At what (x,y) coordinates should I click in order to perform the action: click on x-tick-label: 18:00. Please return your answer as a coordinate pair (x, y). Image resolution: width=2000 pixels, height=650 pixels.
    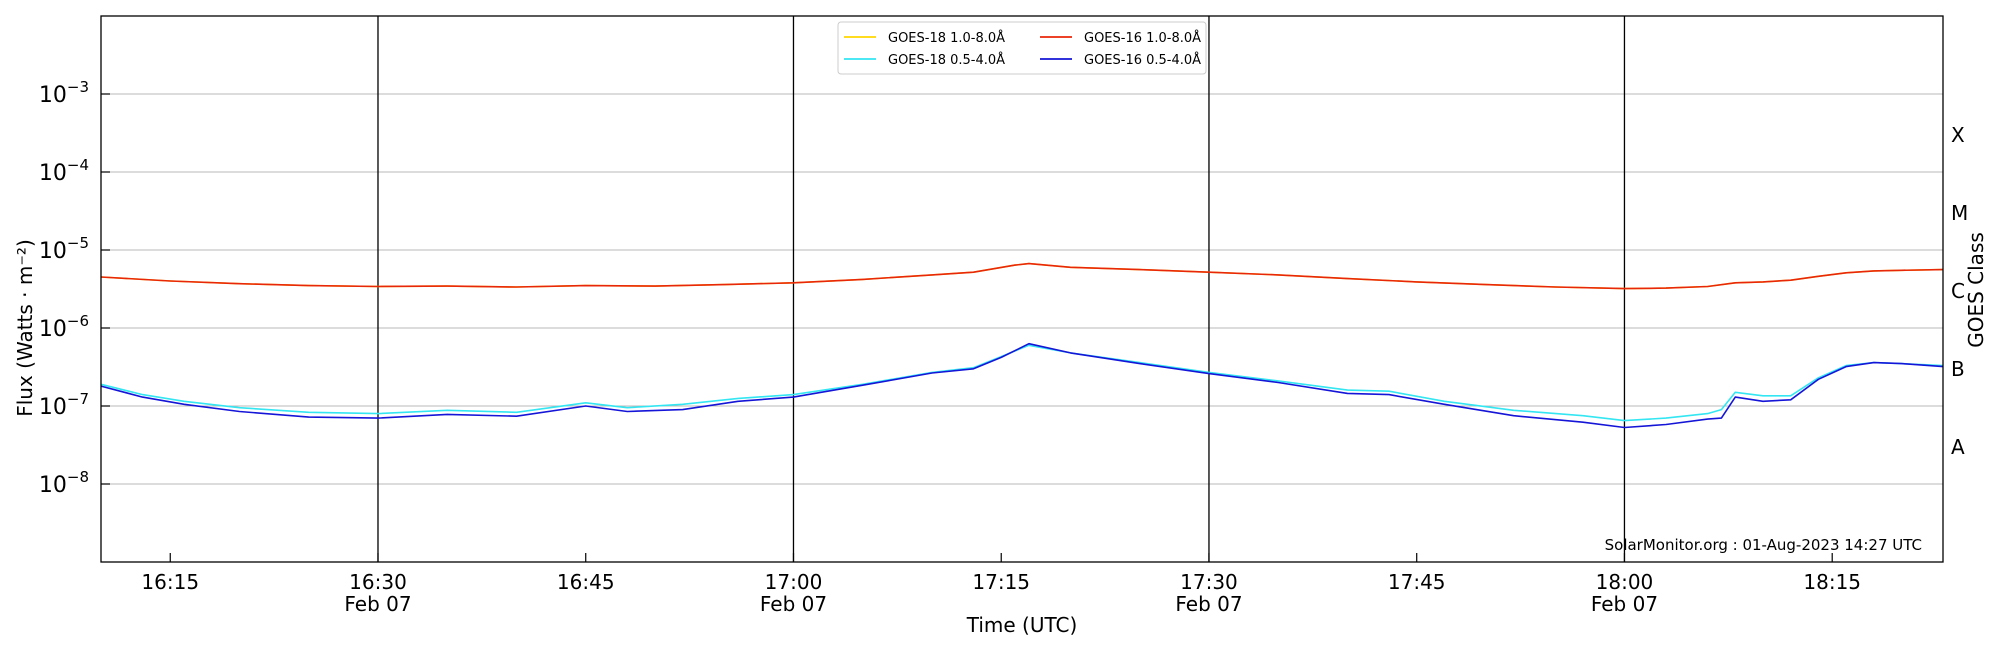
    Looking at the image, I should click on (1625, 582).